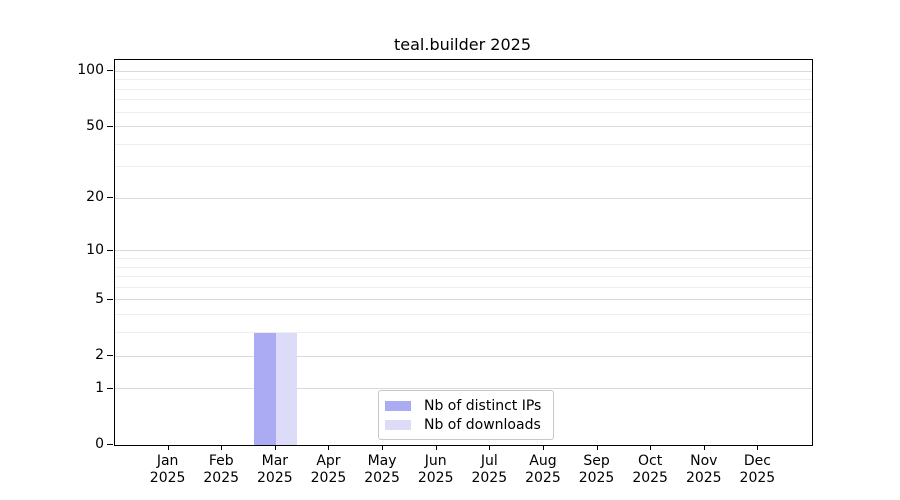 The image size is (900, 500). What do you see at coordinates (489, 469) in the screenshot?
I see `x-tick-label: Jul 2025` at bounding box center [489, 469].